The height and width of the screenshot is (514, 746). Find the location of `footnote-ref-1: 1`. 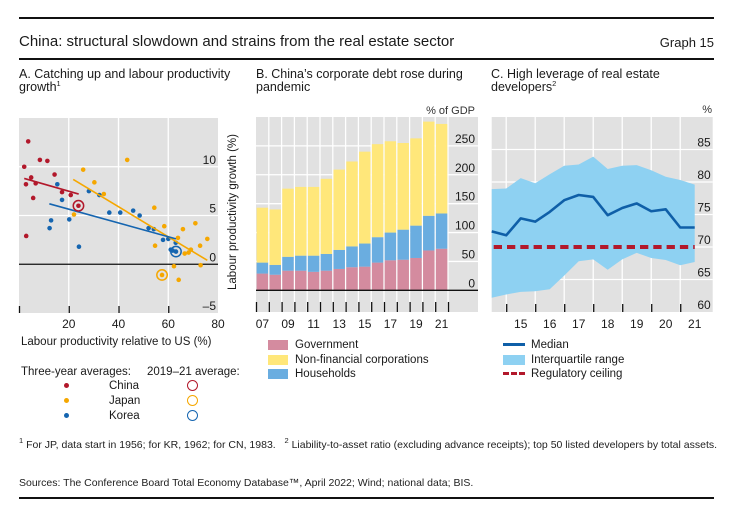

footnote-ref-1: 1 is located at coordinates (58, 83).